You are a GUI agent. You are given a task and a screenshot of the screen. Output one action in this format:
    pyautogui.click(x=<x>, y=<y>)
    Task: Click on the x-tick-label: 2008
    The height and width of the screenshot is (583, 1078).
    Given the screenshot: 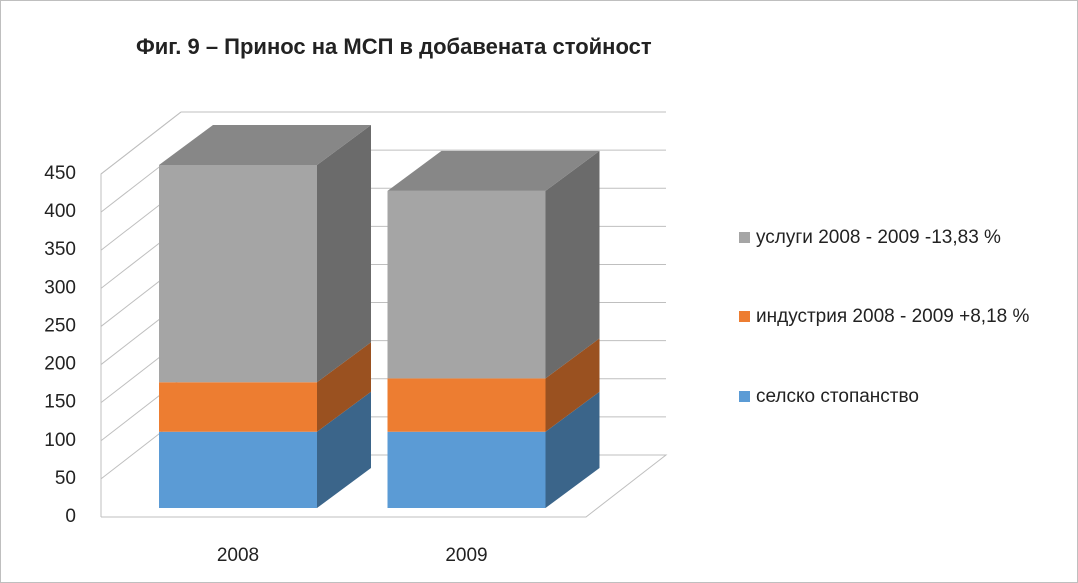 What is the action you would take?
    pyautogui.click(x=238, y=555)
    